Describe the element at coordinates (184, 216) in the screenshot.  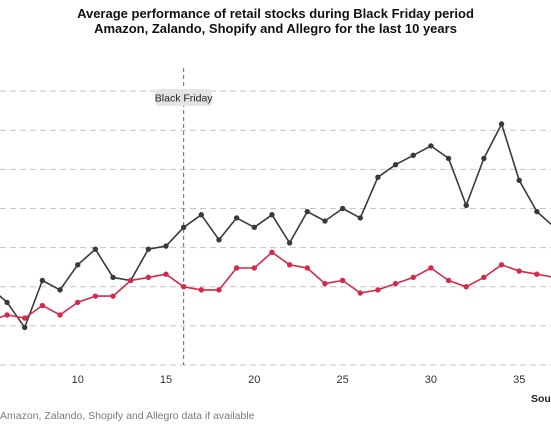
I see `annotation-layer: Black Friday` at that location.